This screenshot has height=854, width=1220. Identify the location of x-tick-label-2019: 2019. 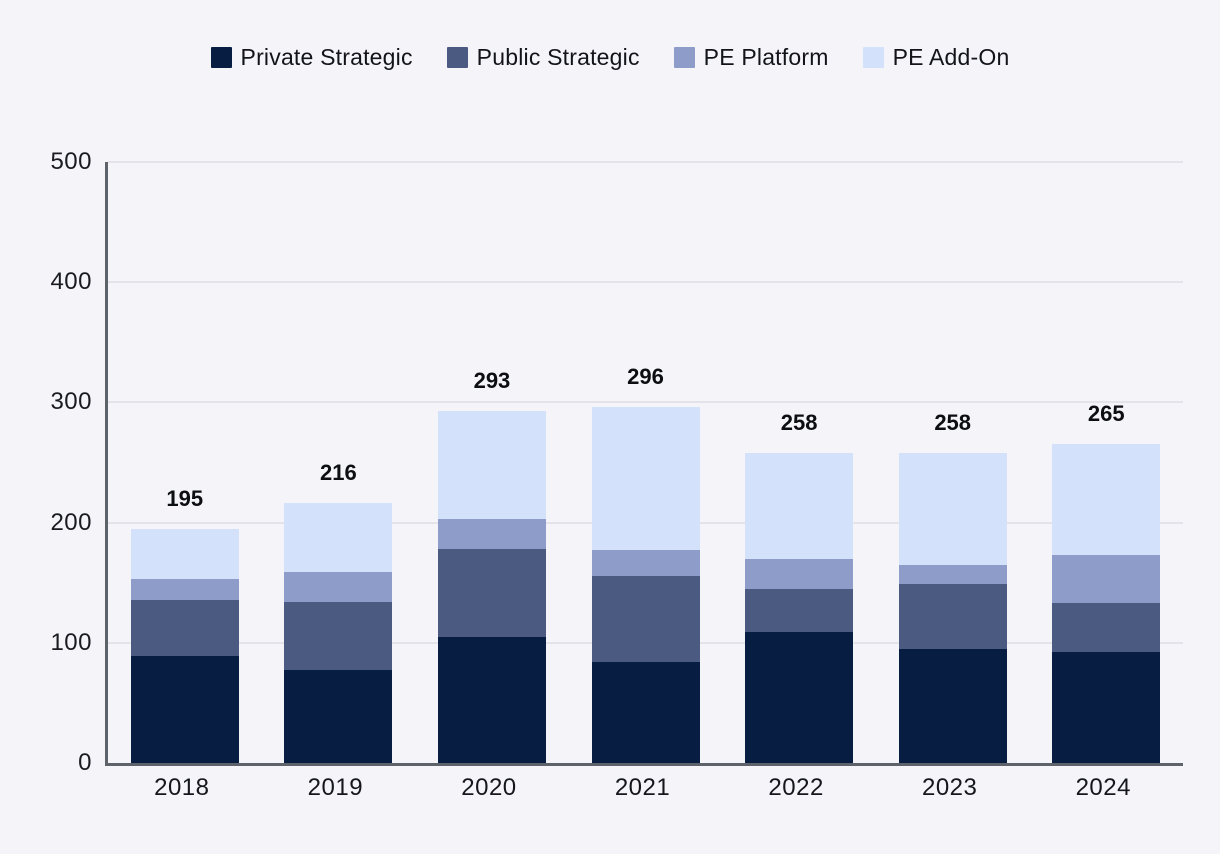
(335, 787).